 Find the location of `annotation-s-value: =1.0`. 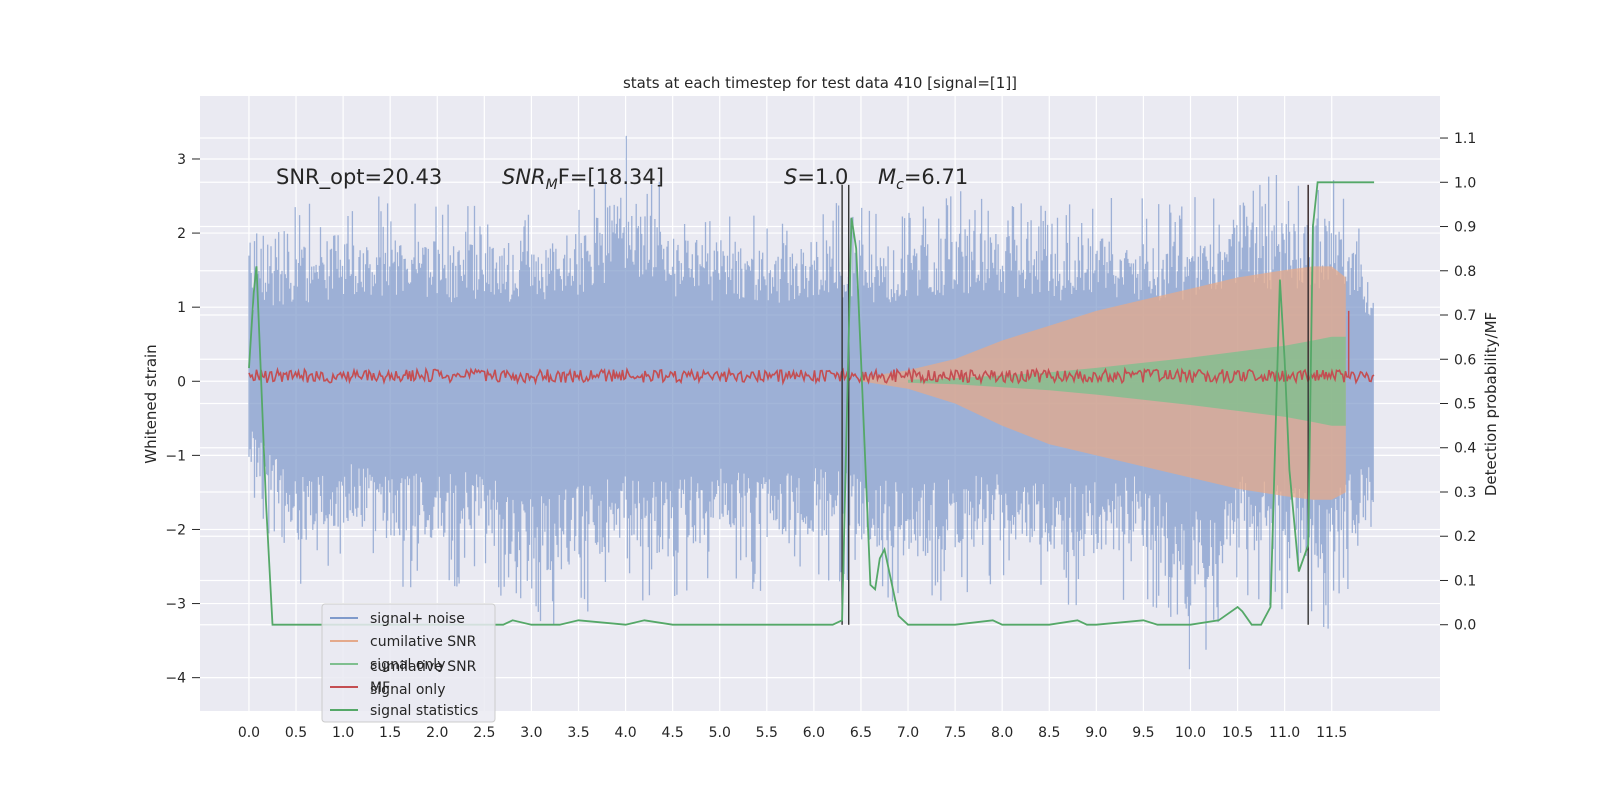

annotation-s-value: =1.0 is located at coordinates (822, 177).